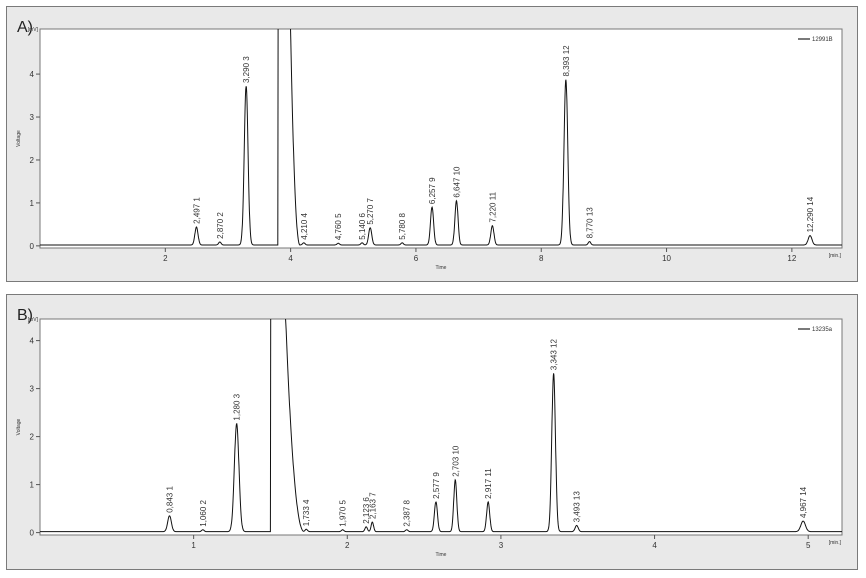  I want to click on c1-peak-label: 1,280 3, so click(237, 406).